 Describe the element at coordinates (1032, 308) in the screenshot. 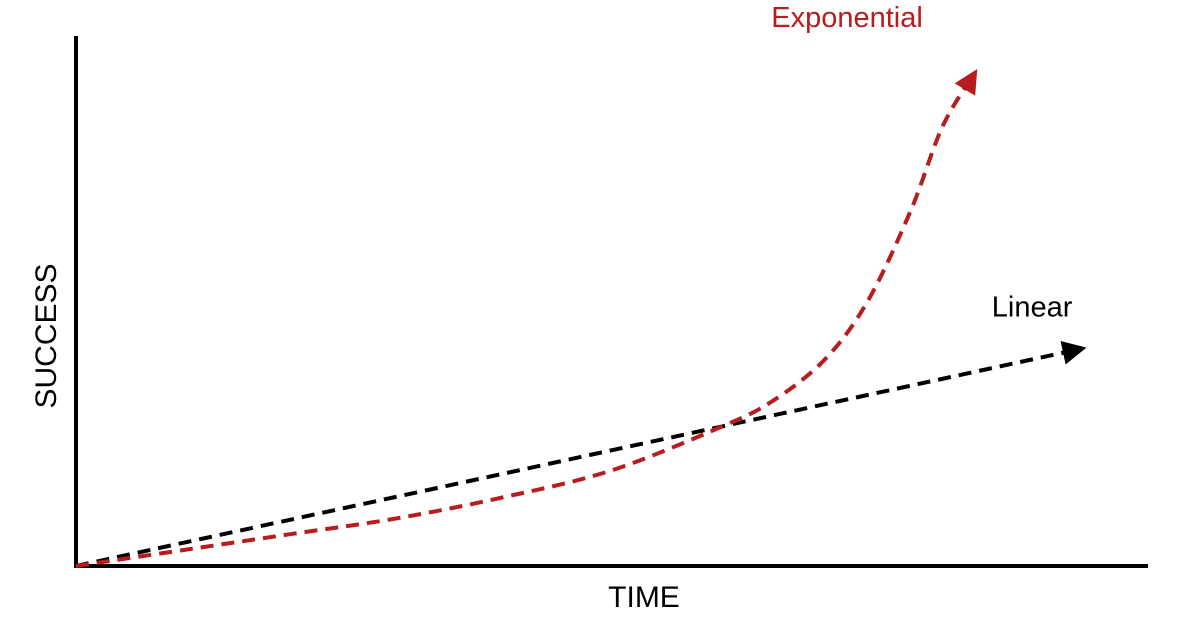

I see `linear-series-label: Linear` at that location.